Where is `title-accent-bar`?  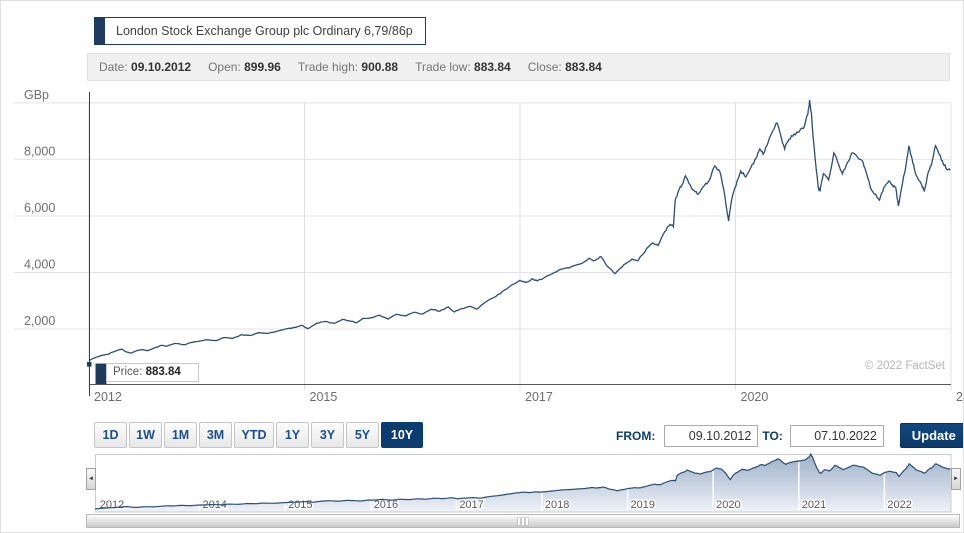
title-accent-bar is located at coordinates (100, 31).